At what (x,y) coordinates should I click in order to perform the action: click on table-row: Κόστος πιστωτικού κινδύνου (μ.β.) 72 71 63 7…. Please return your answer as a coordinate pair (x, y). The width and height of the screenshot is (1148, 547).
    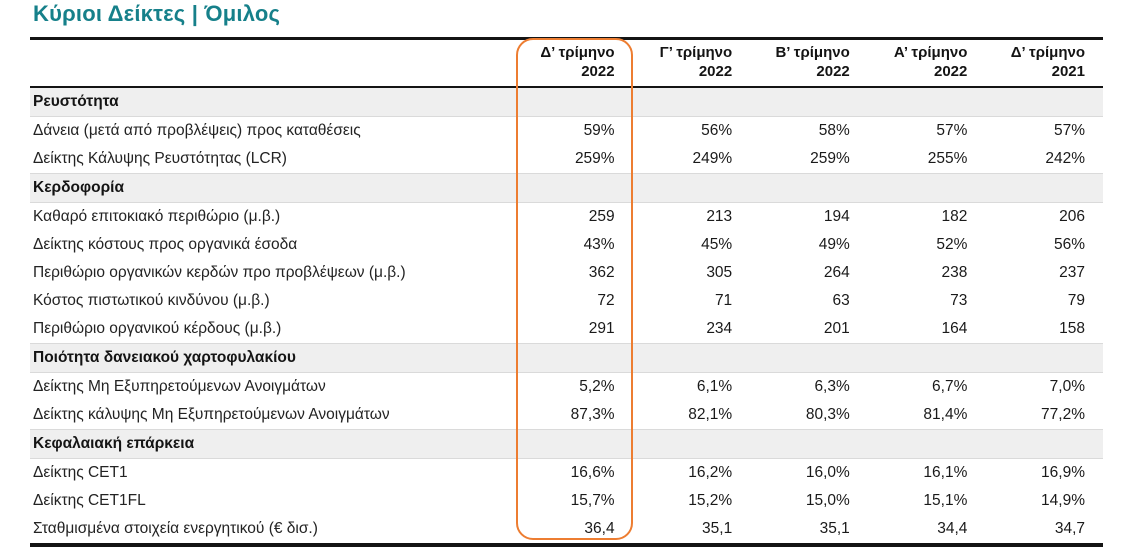
    Looking at the image, I should click on (566, 301).